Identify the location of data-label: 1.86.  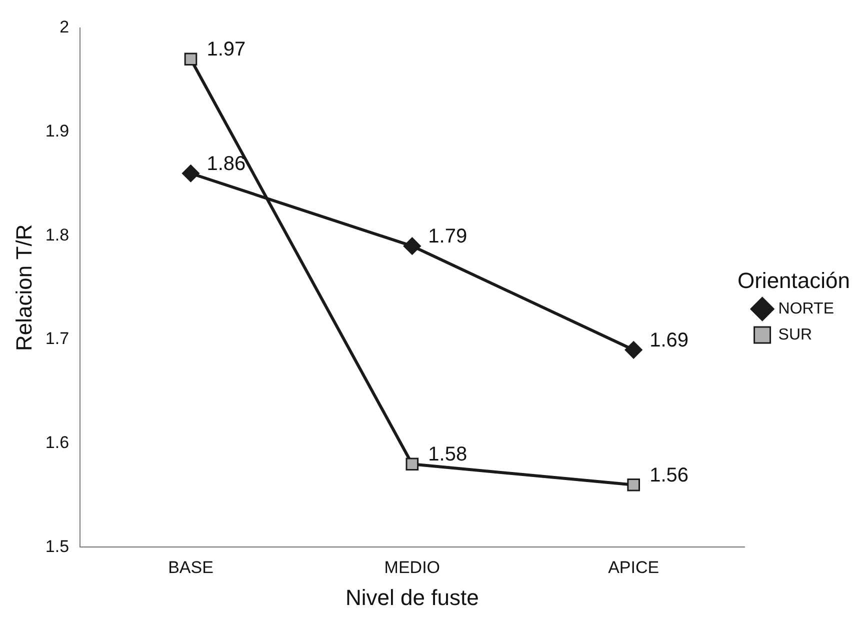
(226, 163).